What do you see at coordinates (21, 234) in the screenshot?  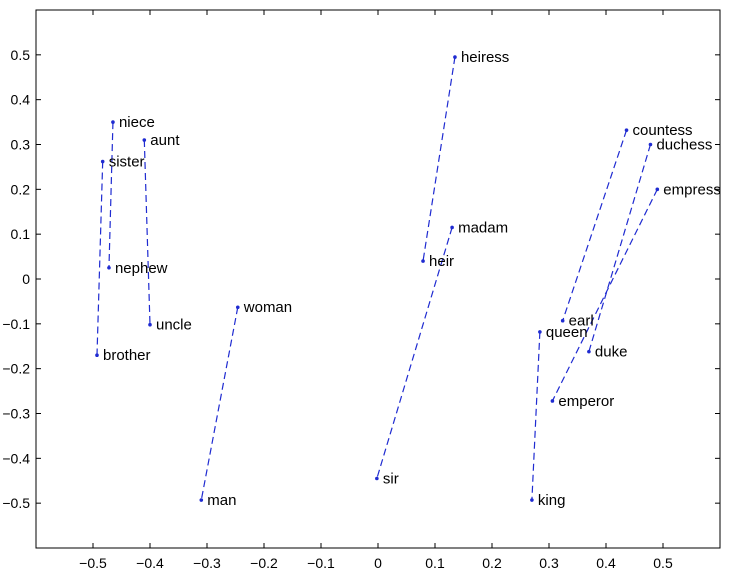 I see `y-tick-label: 0.1` at bounding box center [21, 234].